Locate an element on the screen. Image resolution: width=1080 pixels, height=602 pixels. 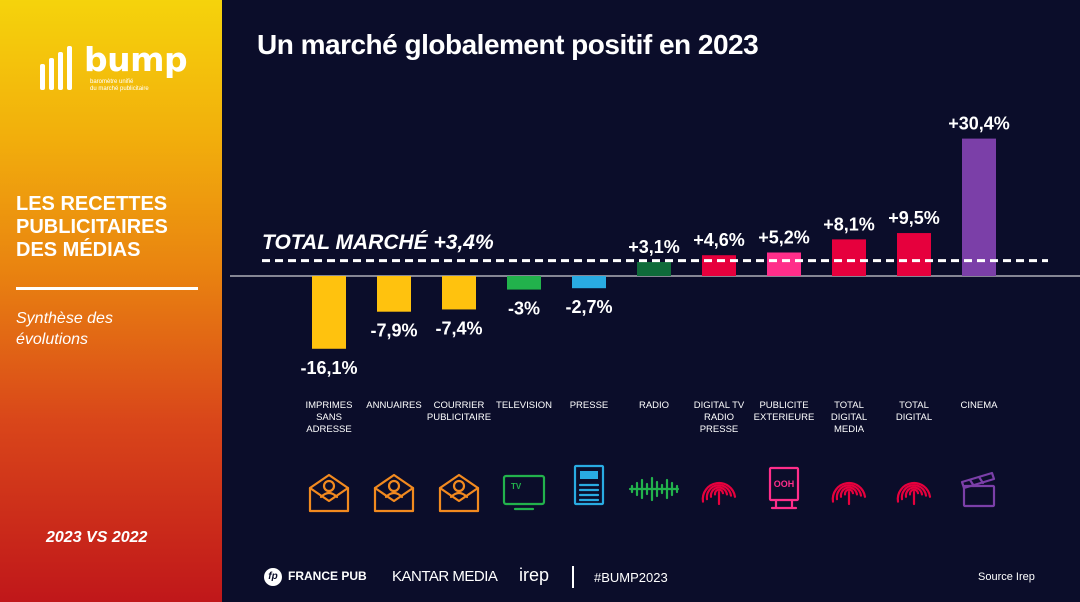
section-title-line: LES RECETTES is located at coordinates (92, 204).